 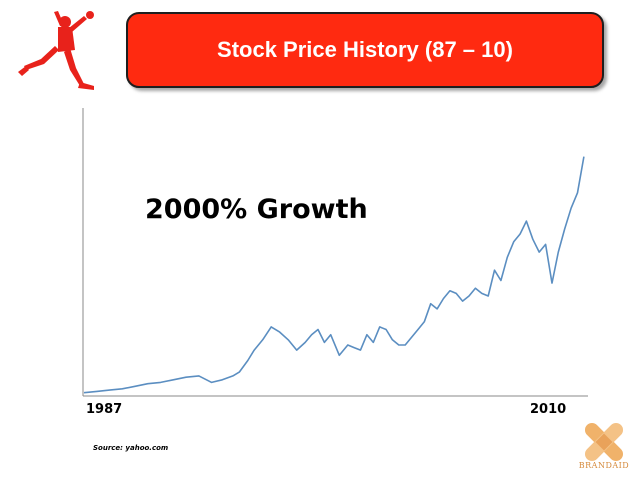 I want to click on page-title: Stock Price History (87 – 10), so click(x=365, y=49).